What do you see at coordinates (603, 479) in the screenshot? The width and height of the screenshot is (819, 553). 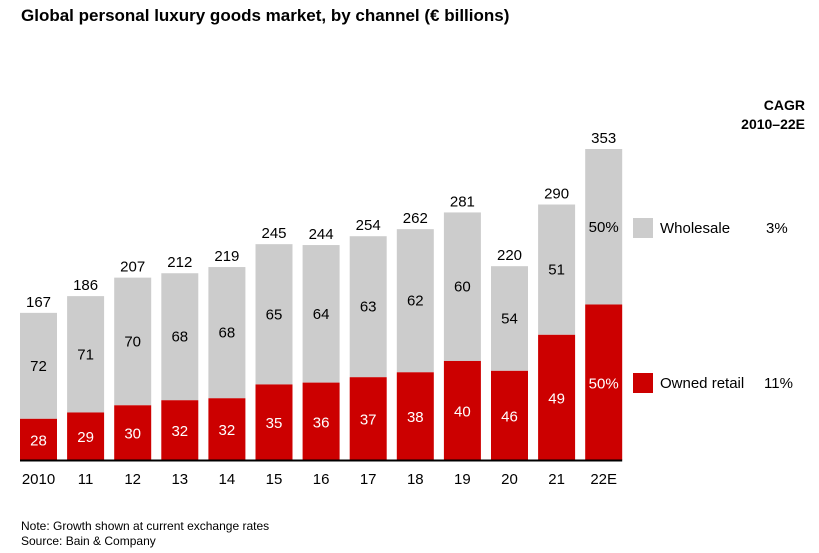 I see `x-tick-label: 22E` at bounding box center [603, 479].